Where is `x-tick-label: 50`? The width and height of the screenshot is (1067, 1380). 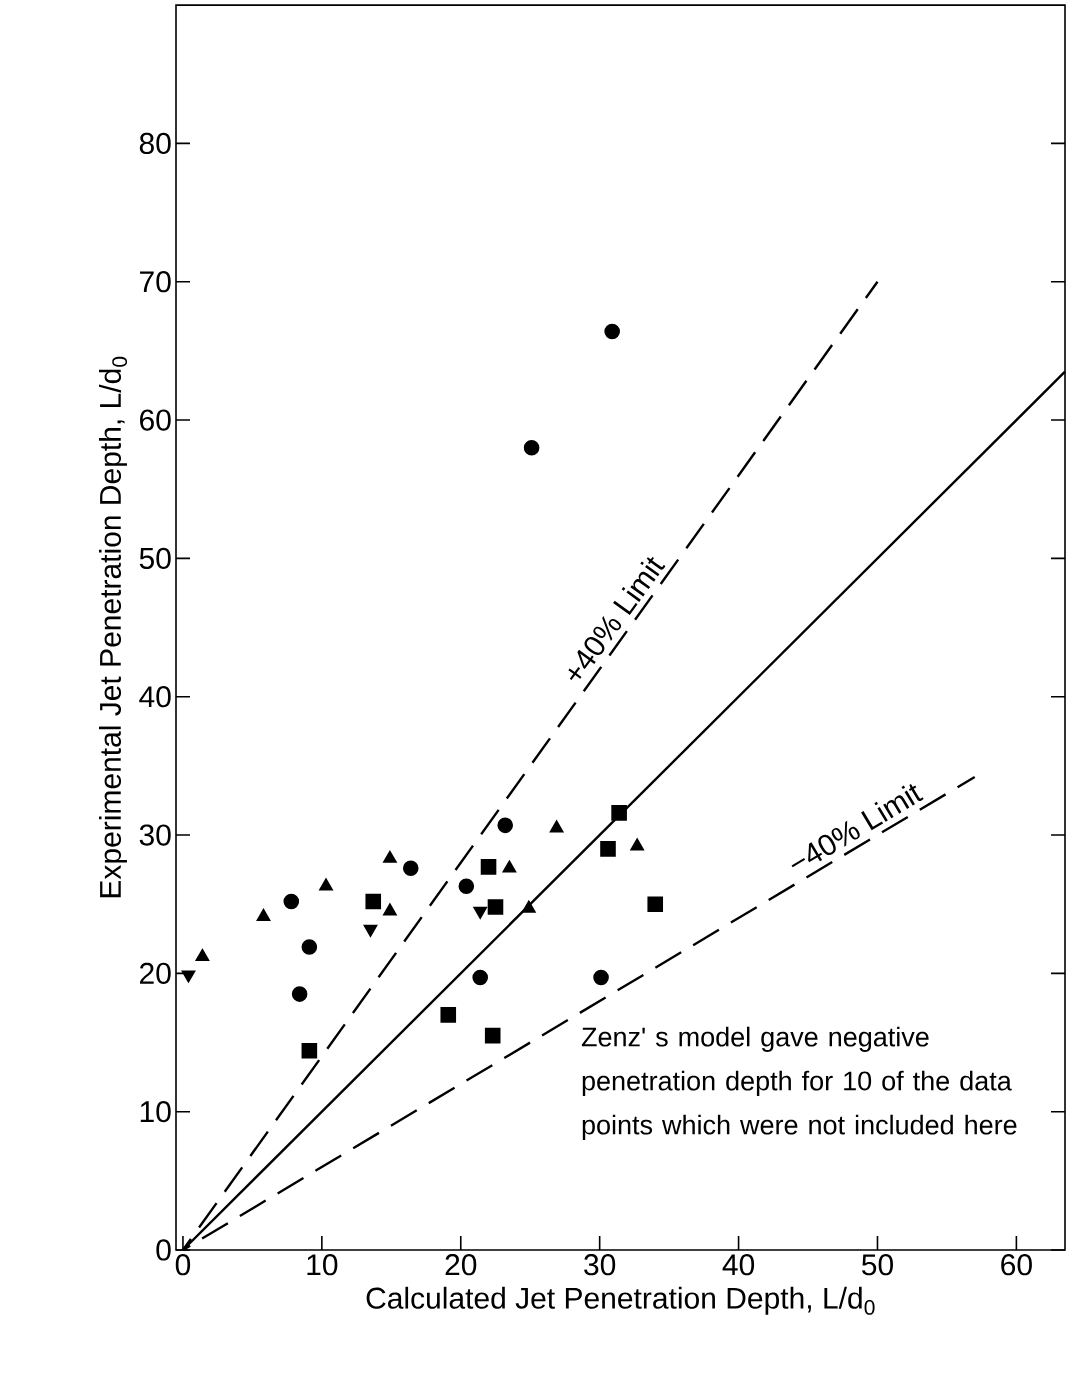
x-tick-label: 50 is located at coordinates (877, 1265).